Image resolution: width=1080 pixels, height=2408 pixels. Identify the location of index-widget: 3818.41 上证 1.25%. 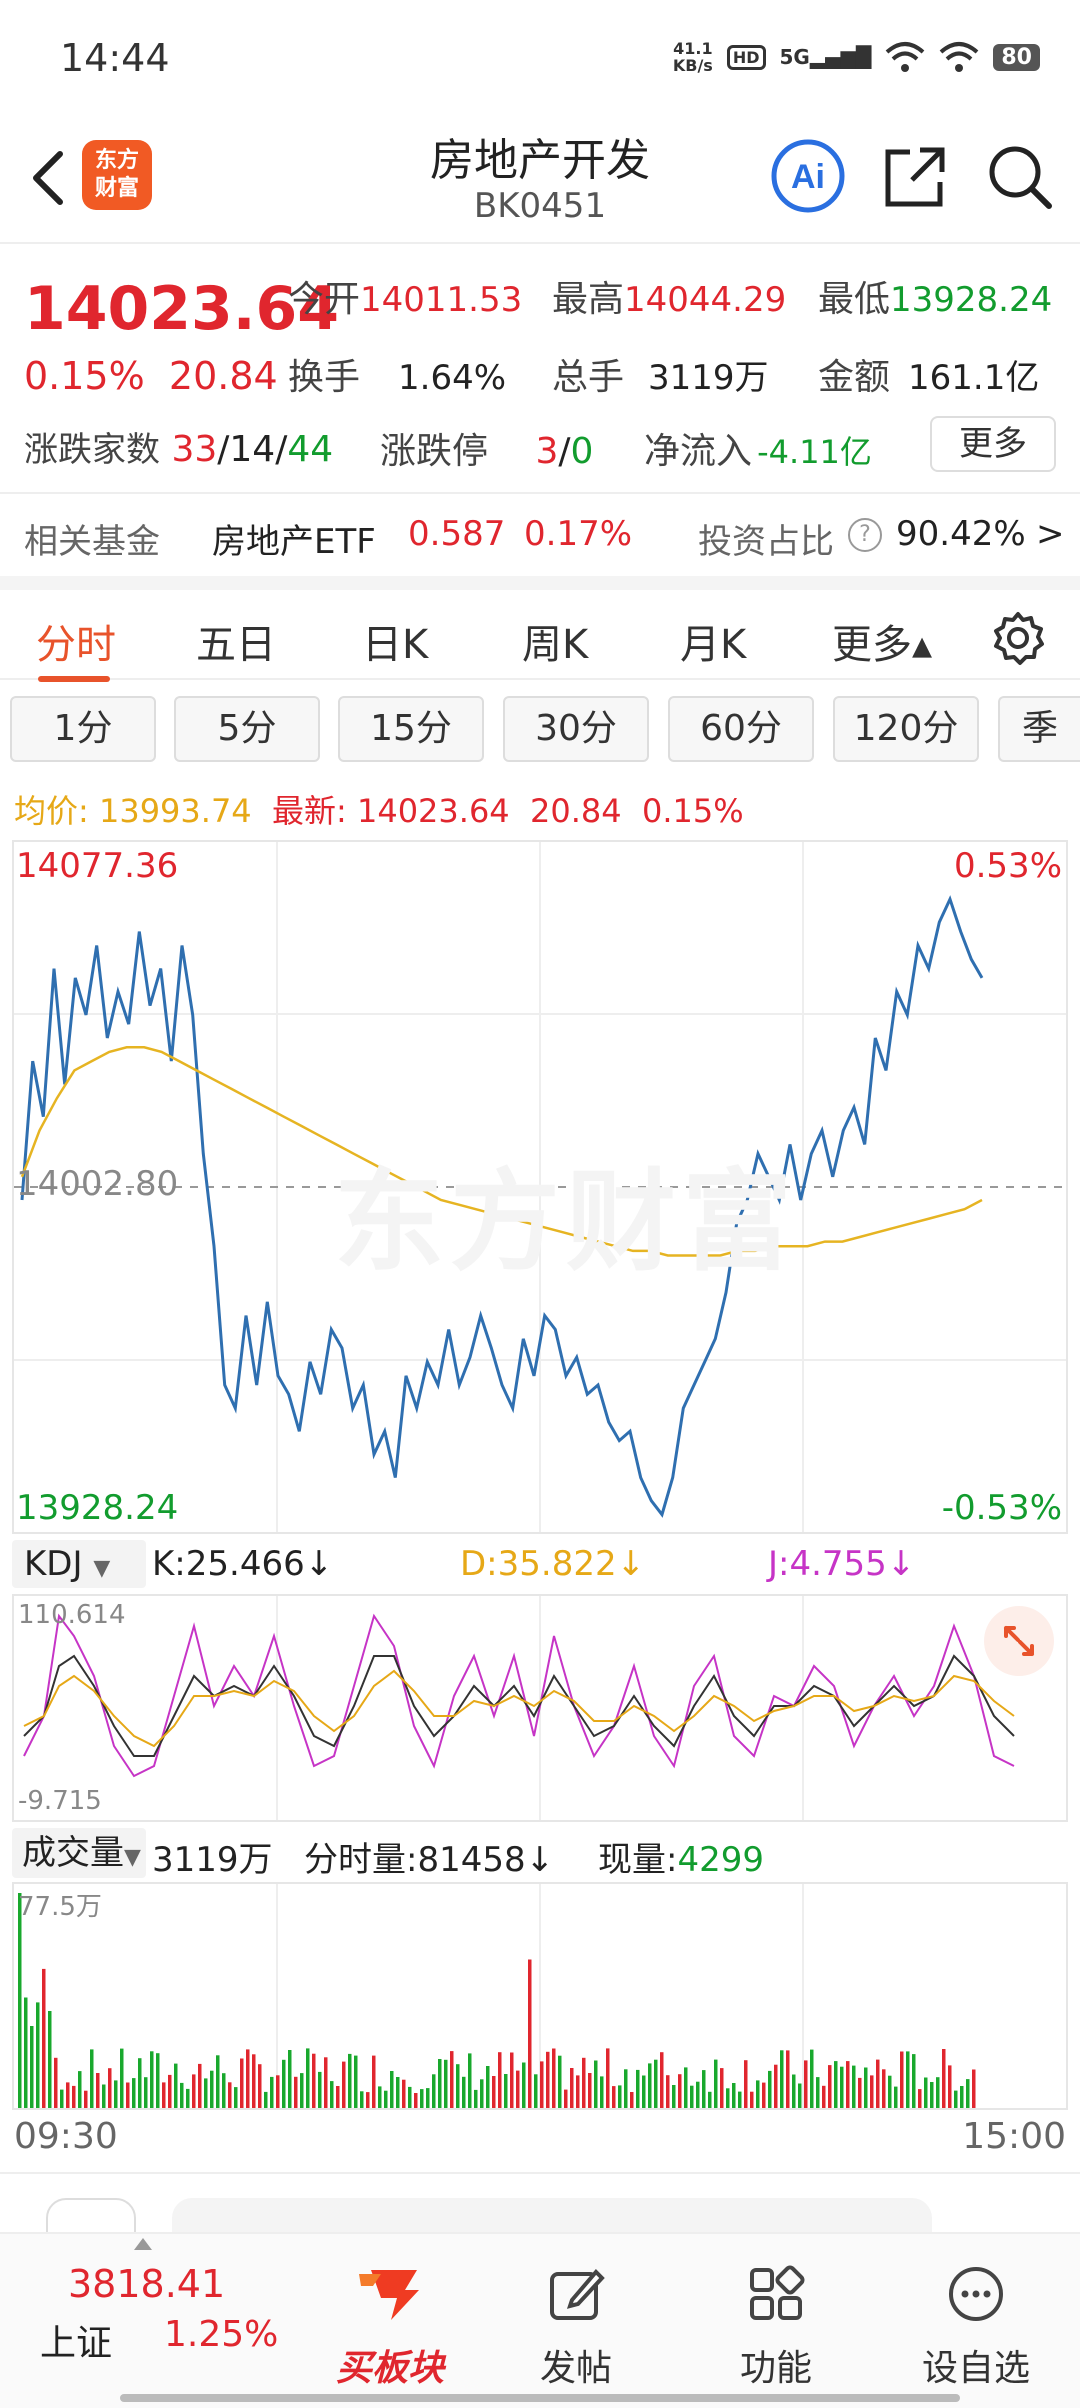
(145, 2321).